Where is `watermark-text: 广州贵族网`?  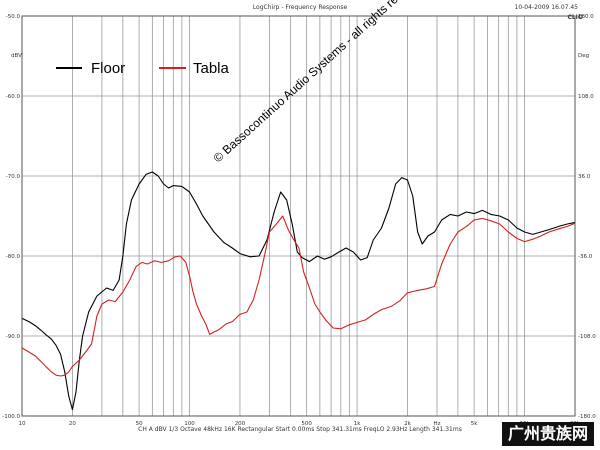
watermark-text: 广州贵族网 is located at coordinates (547, 433).